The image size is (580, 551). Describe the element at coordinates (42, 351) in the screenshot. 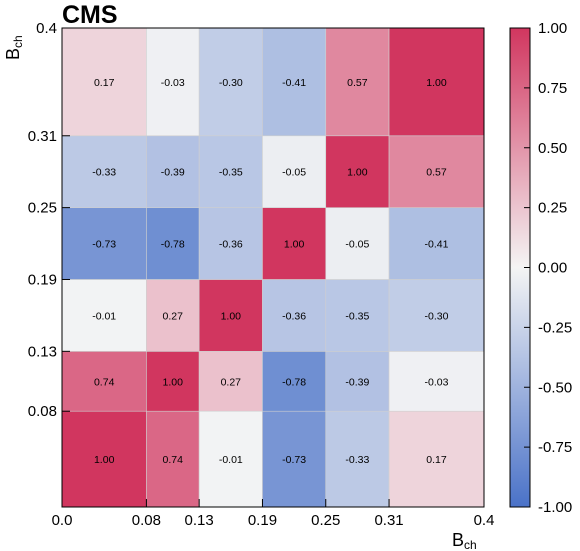

I see `y-tick-label: 0.13` at that location.